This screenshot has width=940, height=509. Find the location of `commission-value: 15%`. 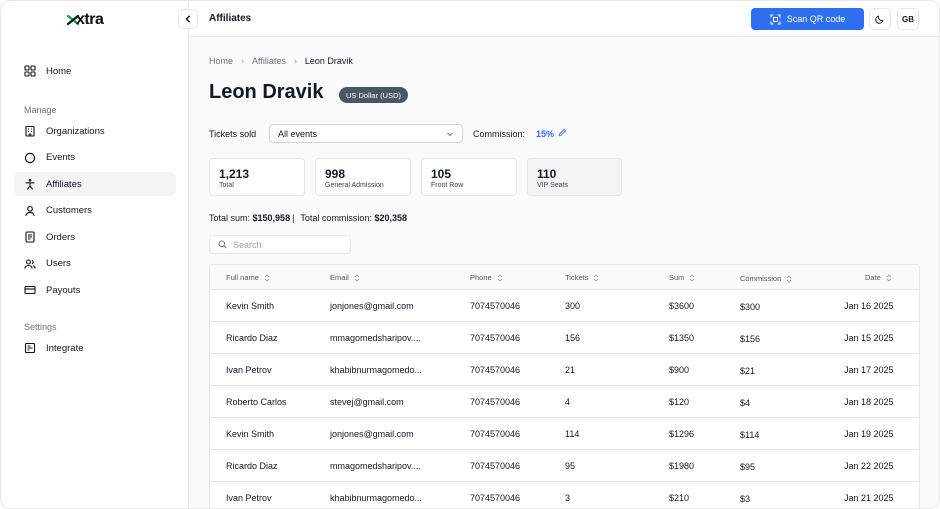

commission-value: 15% is located at coordinates (545, 134).